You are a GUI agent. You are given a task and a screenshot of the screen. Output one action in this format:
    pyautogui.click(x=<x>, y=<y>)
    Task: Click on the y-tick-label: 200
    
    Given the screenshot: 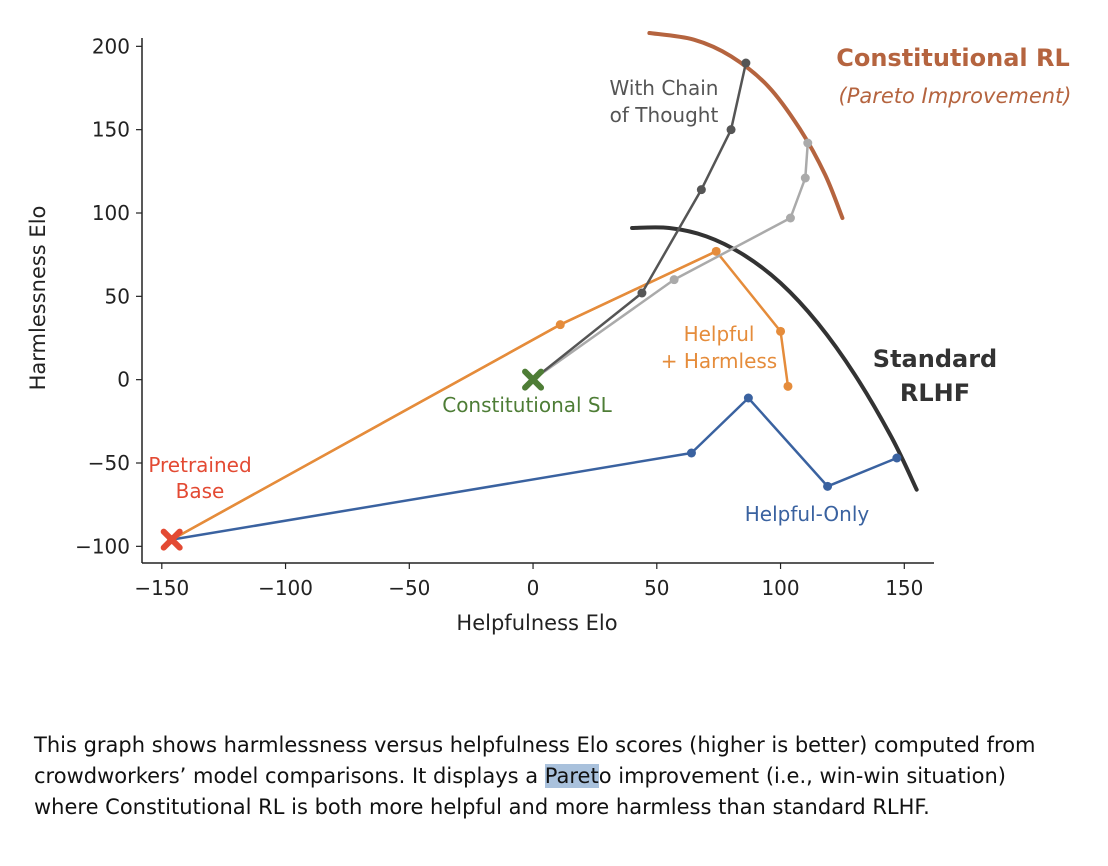 What is the action you would take?
    pyautogui.click(x=111, y=46)
    